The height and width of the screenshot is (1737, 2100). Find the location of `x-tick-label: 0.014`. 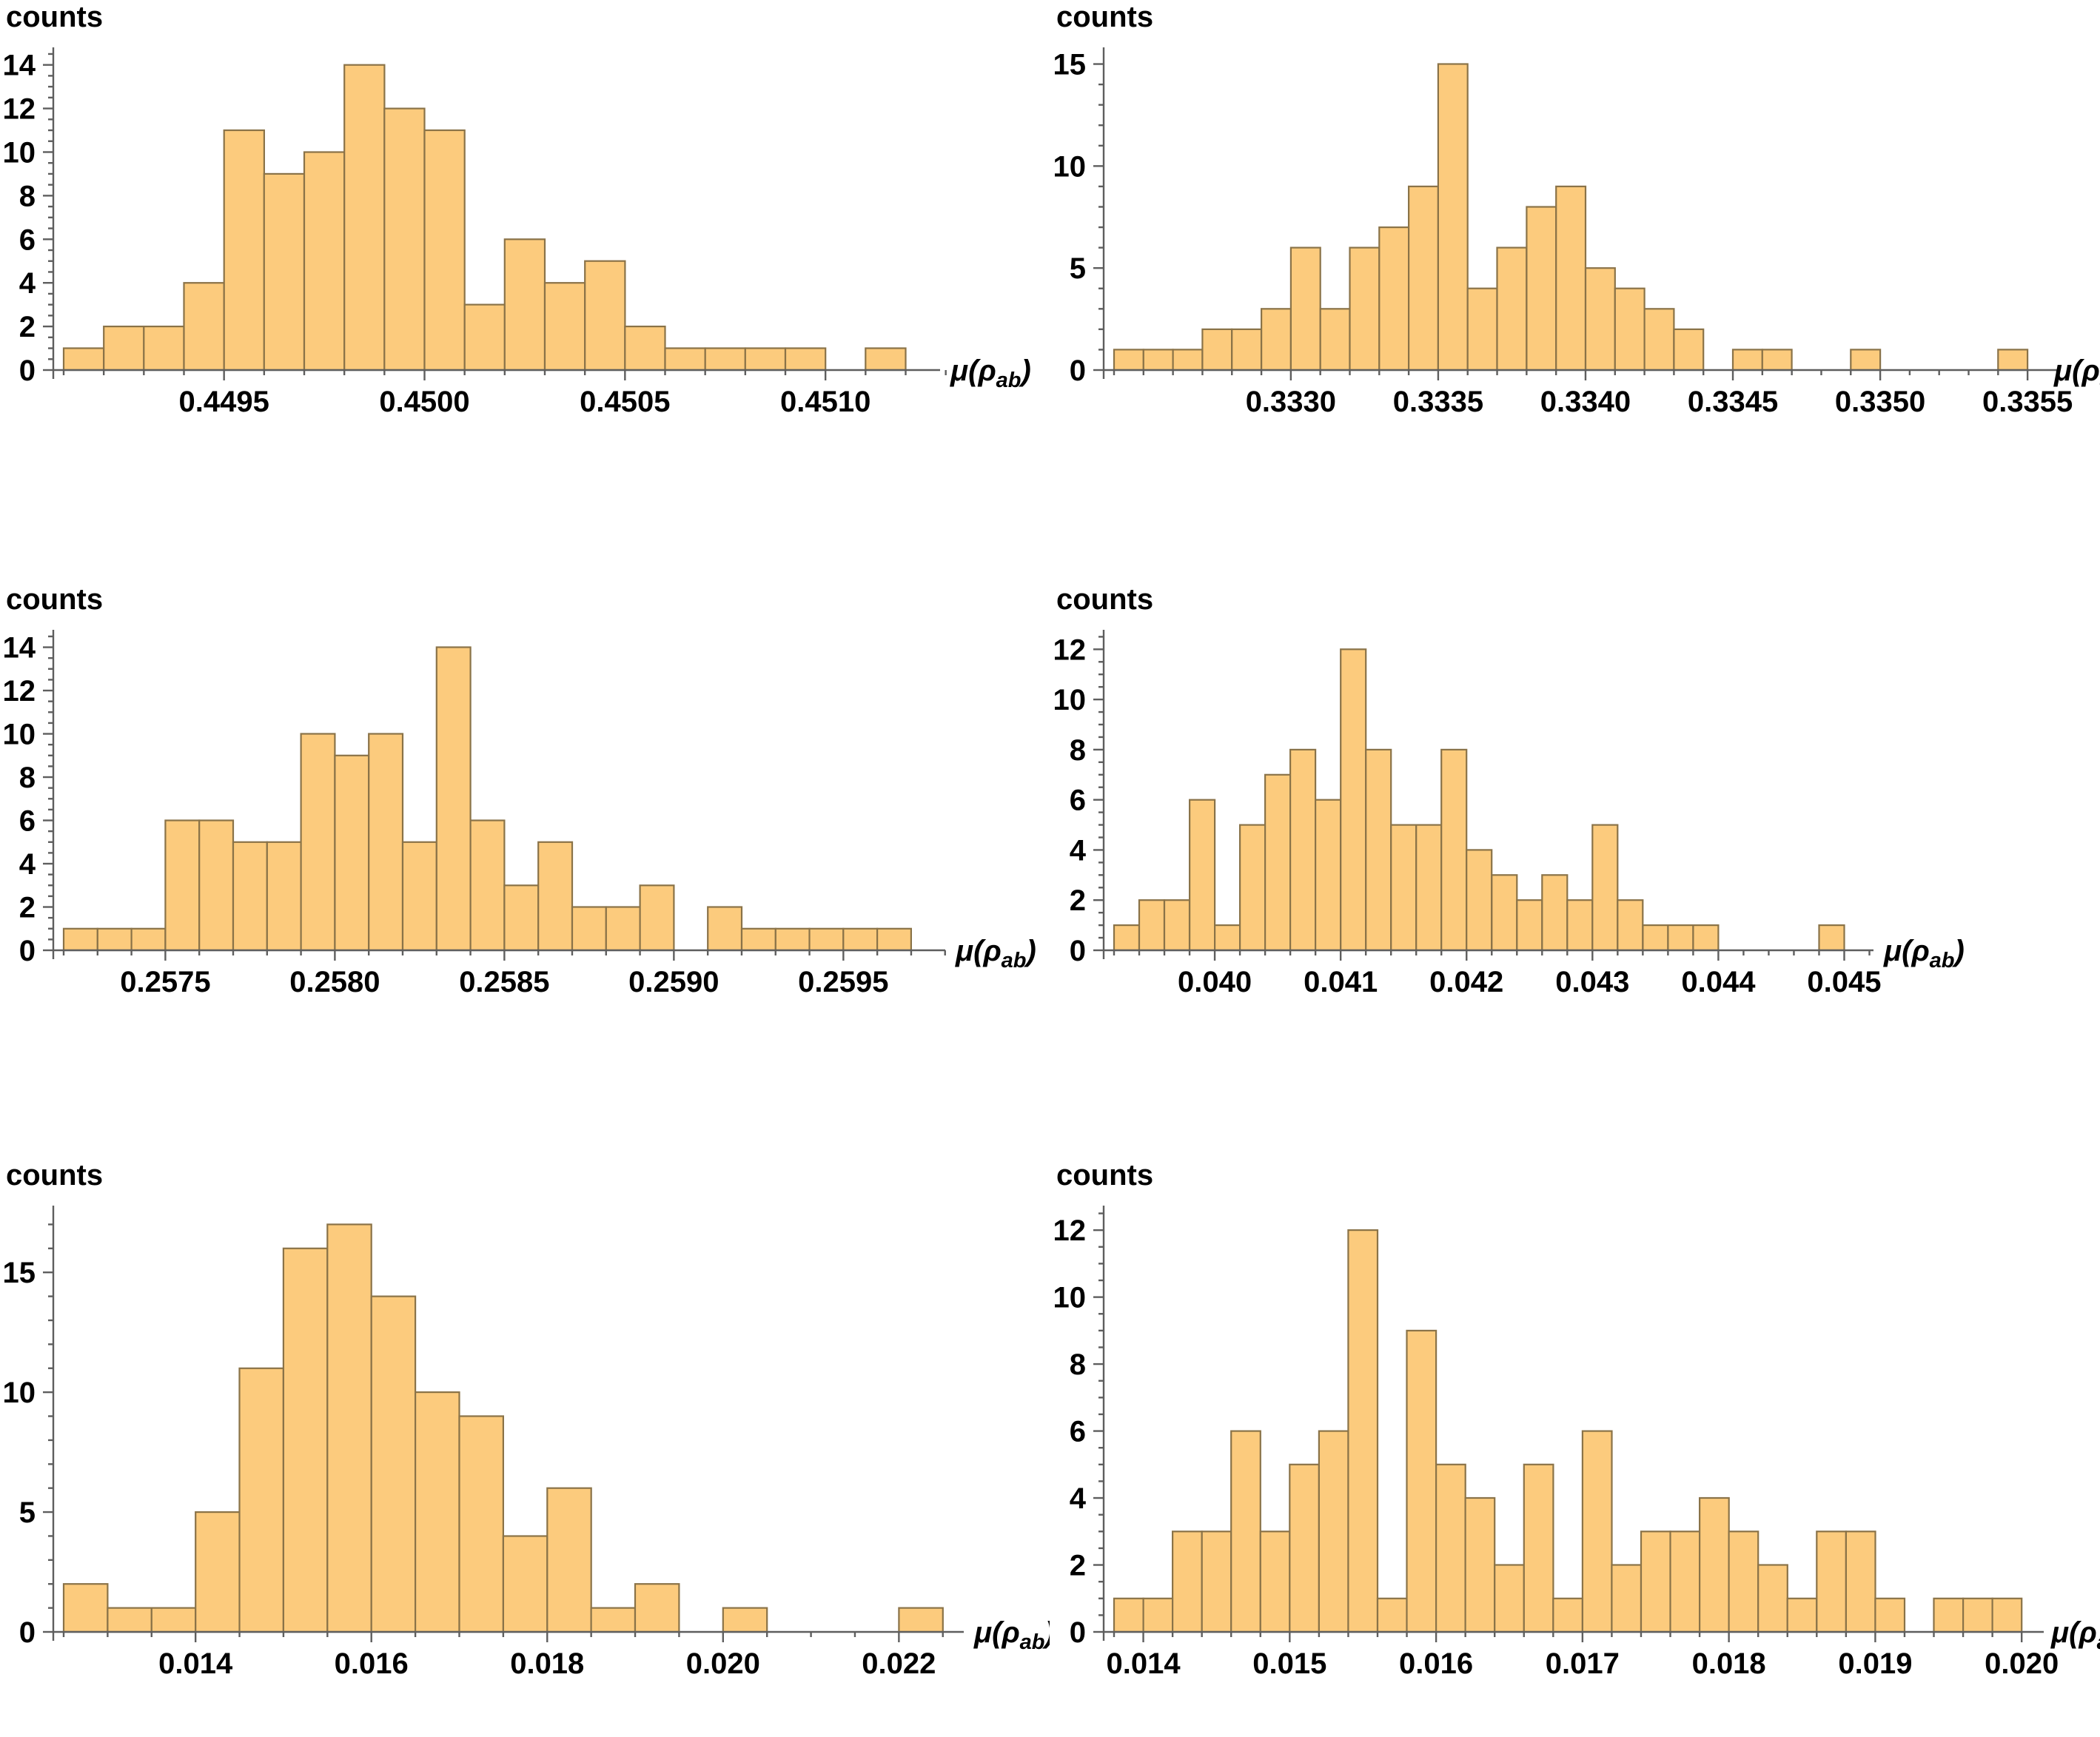

x-tick-label: 0.014 is located at coordinates (1143, 1663).